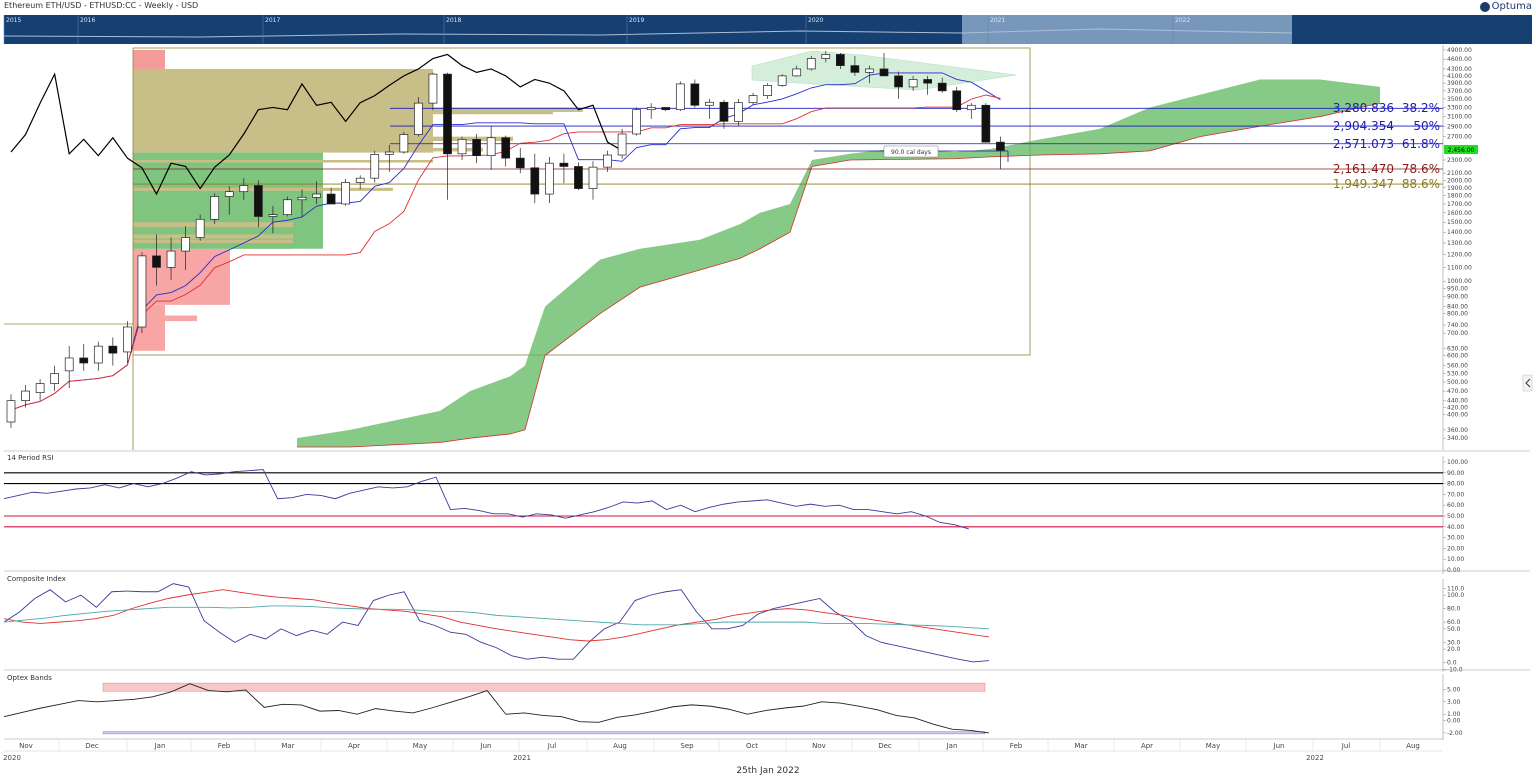  Describe the element at coordinates (228, 200) in the screenshot. I see `volume-profile-bar` at that location.